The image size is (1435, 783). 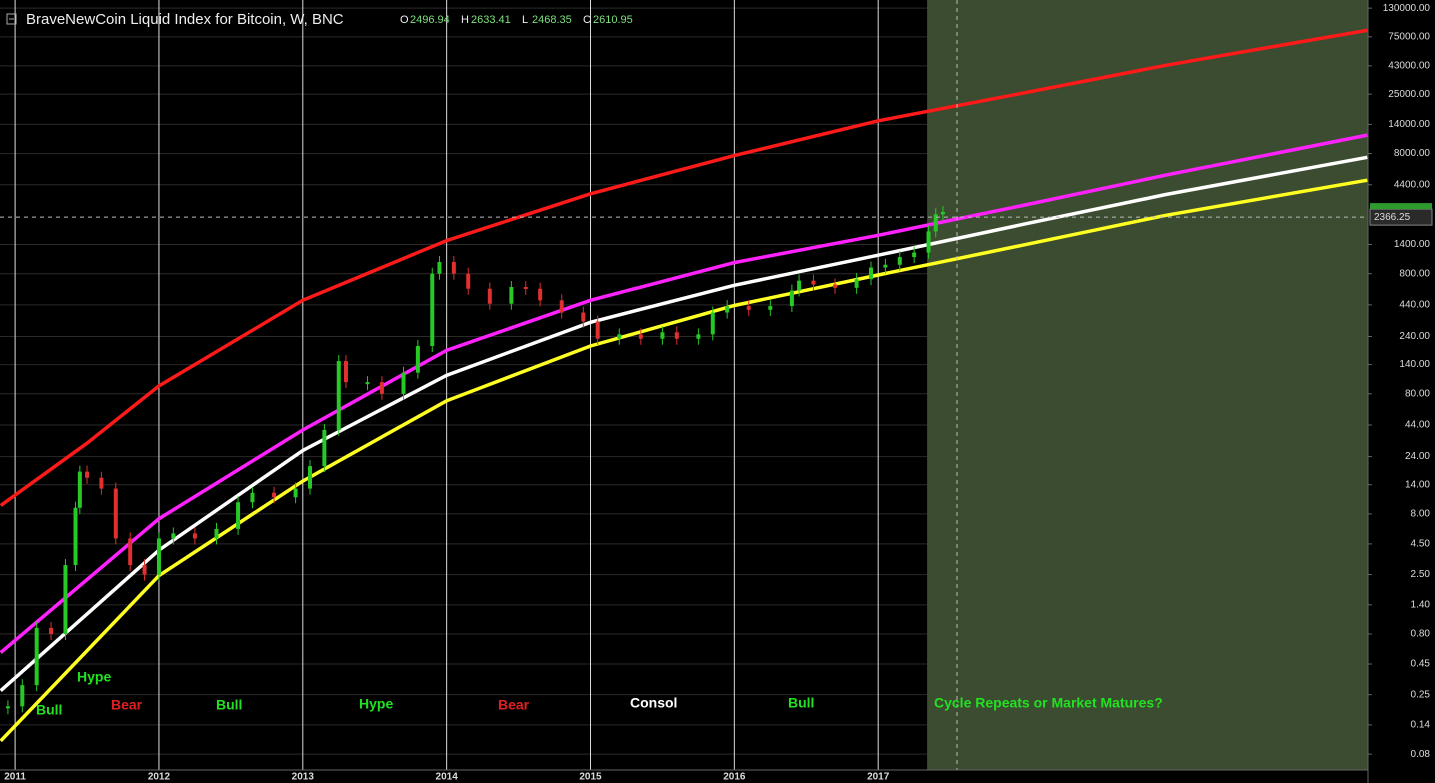 What do you see at coordinates (1414, 336) in the screenshot?
I see `y-tick-label: 240.00` at bounding box center [1414, 336].